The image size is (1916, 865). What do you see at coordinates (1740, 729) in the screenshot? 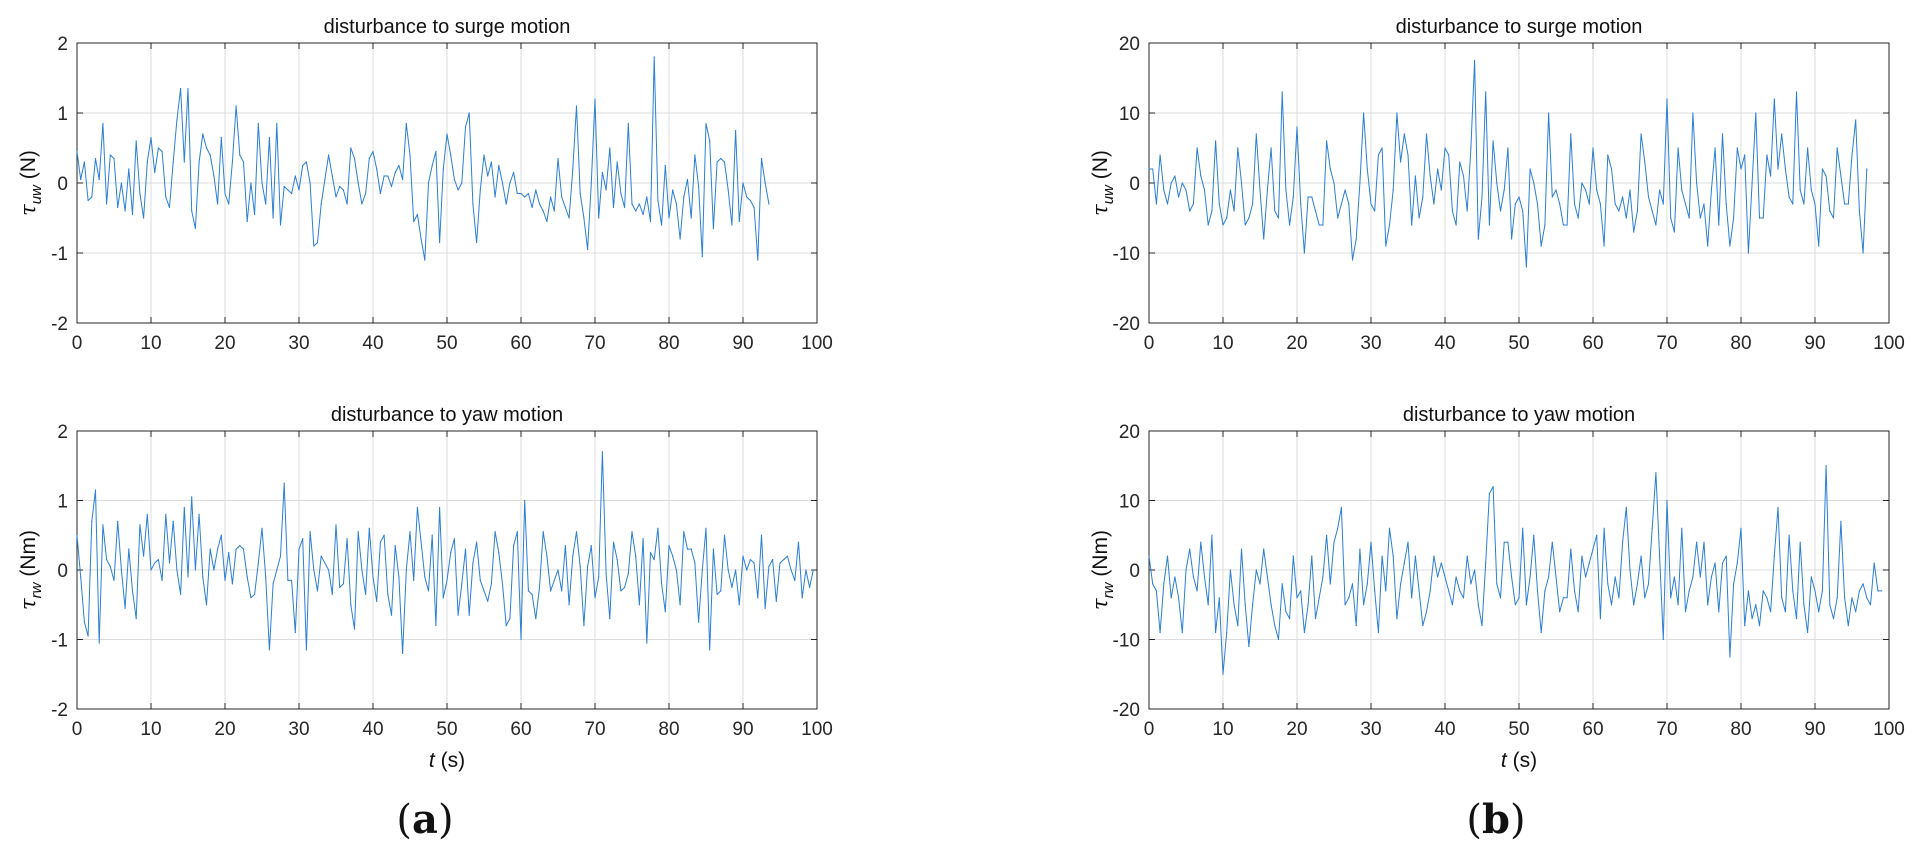
I see `x-tick-label: 80` at bounding box center [1740, 729].